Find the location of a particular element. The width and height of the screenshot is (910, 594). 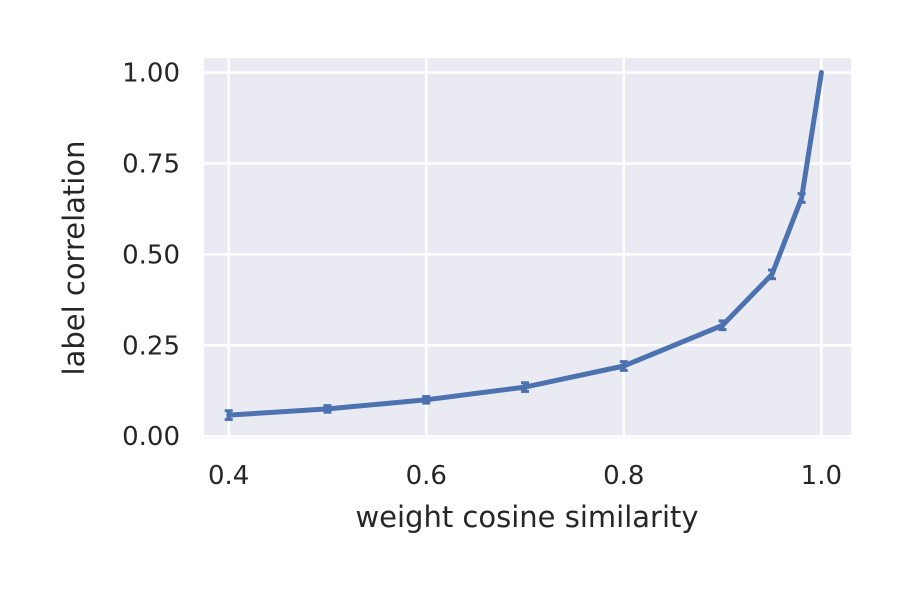

x-tick-labels: 0.4 0.6 0.8 1.0 is located at coordinates (525, 476).